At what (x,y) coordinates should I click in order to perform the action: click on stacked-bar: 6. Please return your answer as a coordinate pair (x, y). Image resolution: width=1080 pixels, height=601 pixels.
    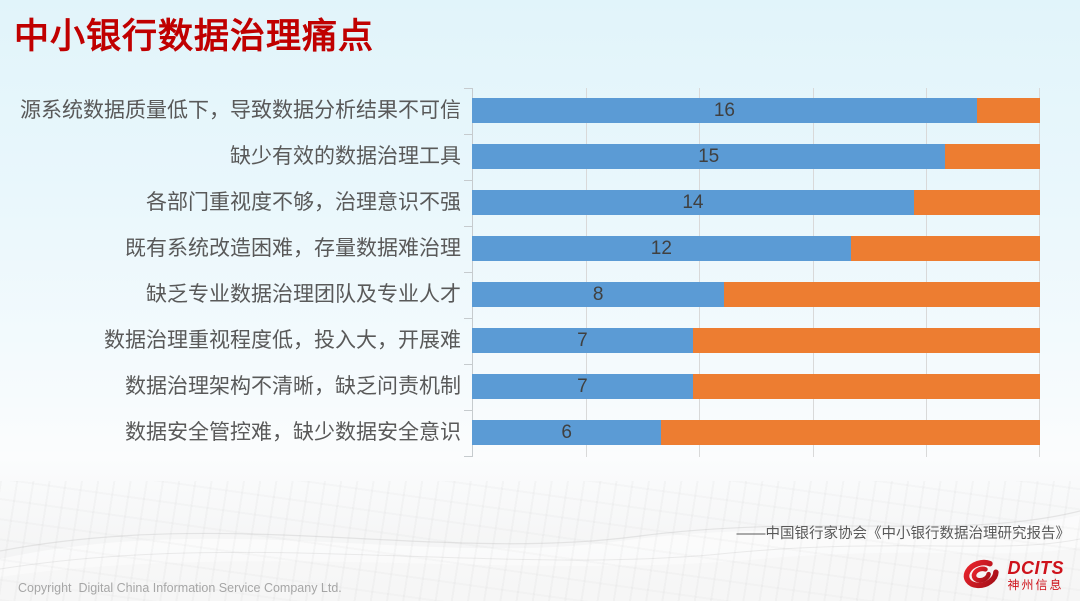
    Looking at the image, I should click on (756, 432).